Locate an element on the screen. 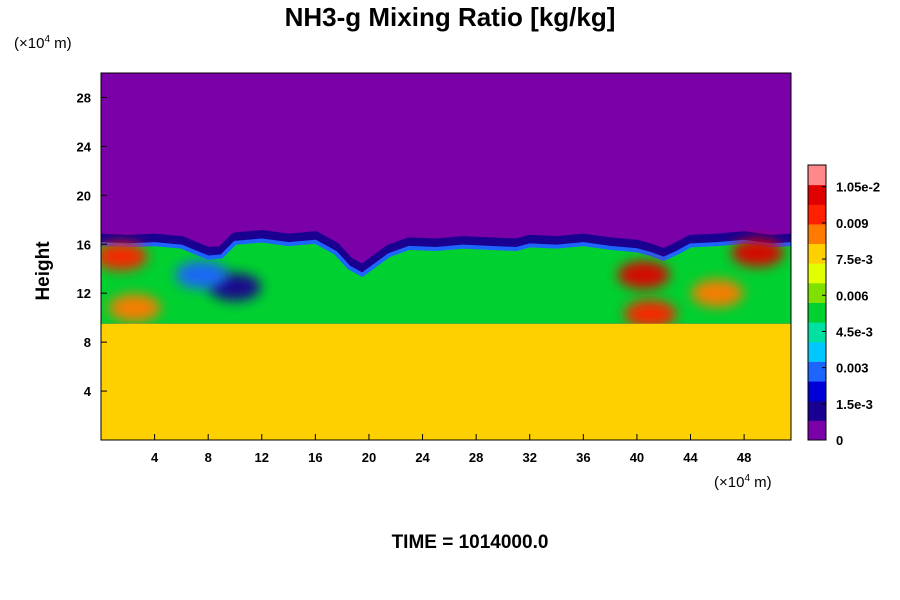 This screenshot has height=600, width=900. colorbar-tick: 0.003 is located at coordinates (845, 368).